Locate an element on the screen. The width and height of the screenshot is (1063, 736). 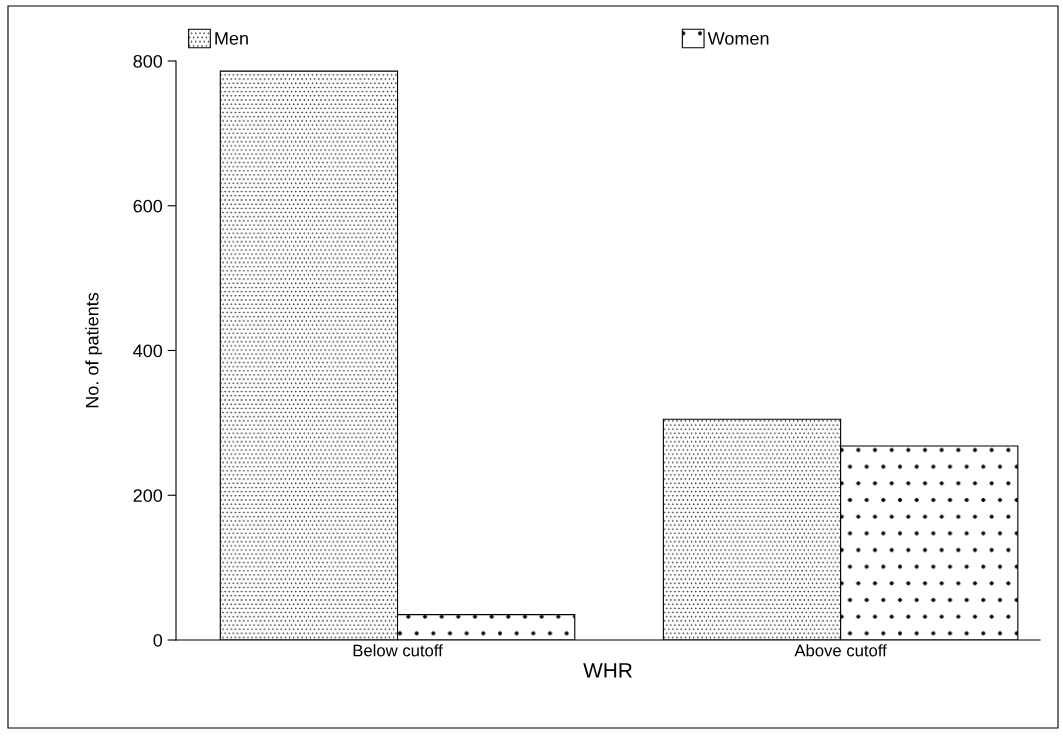
legend-label: Women is located at coordinates (738, 38).